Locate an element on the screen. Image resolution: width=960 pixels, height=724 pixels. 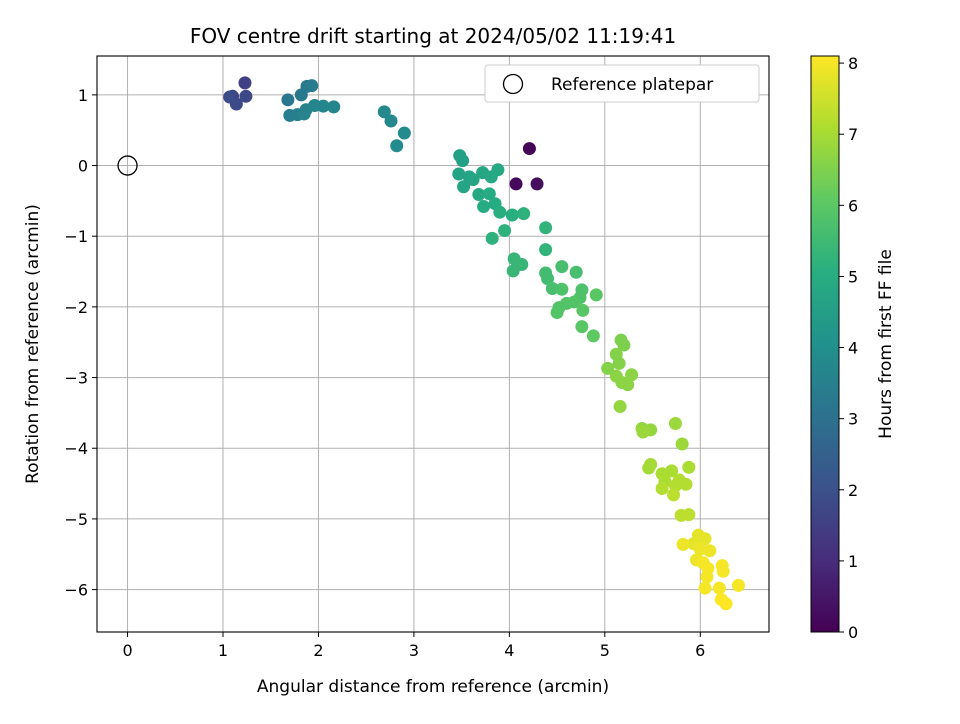
x-axis-label: Angular distance from reference (arcmin) is located at coordinates (433, 687).